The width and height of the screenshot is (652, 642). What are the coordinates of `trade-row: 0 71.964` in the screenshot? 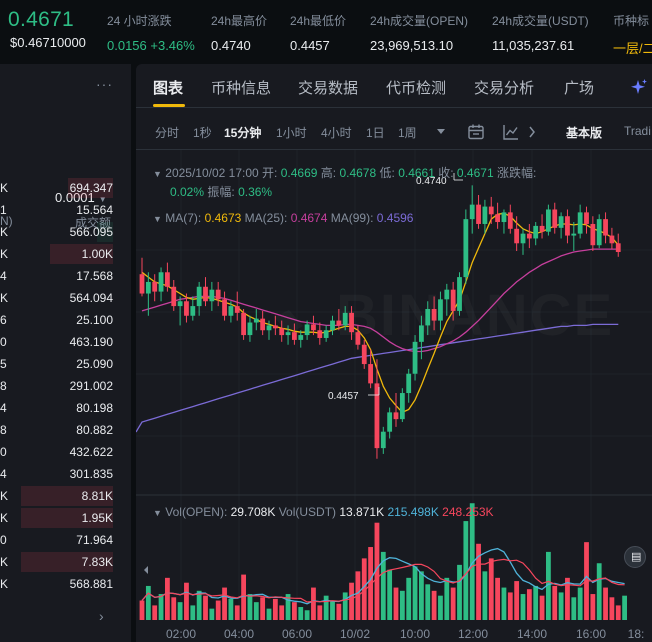 It's located at (65, 540).